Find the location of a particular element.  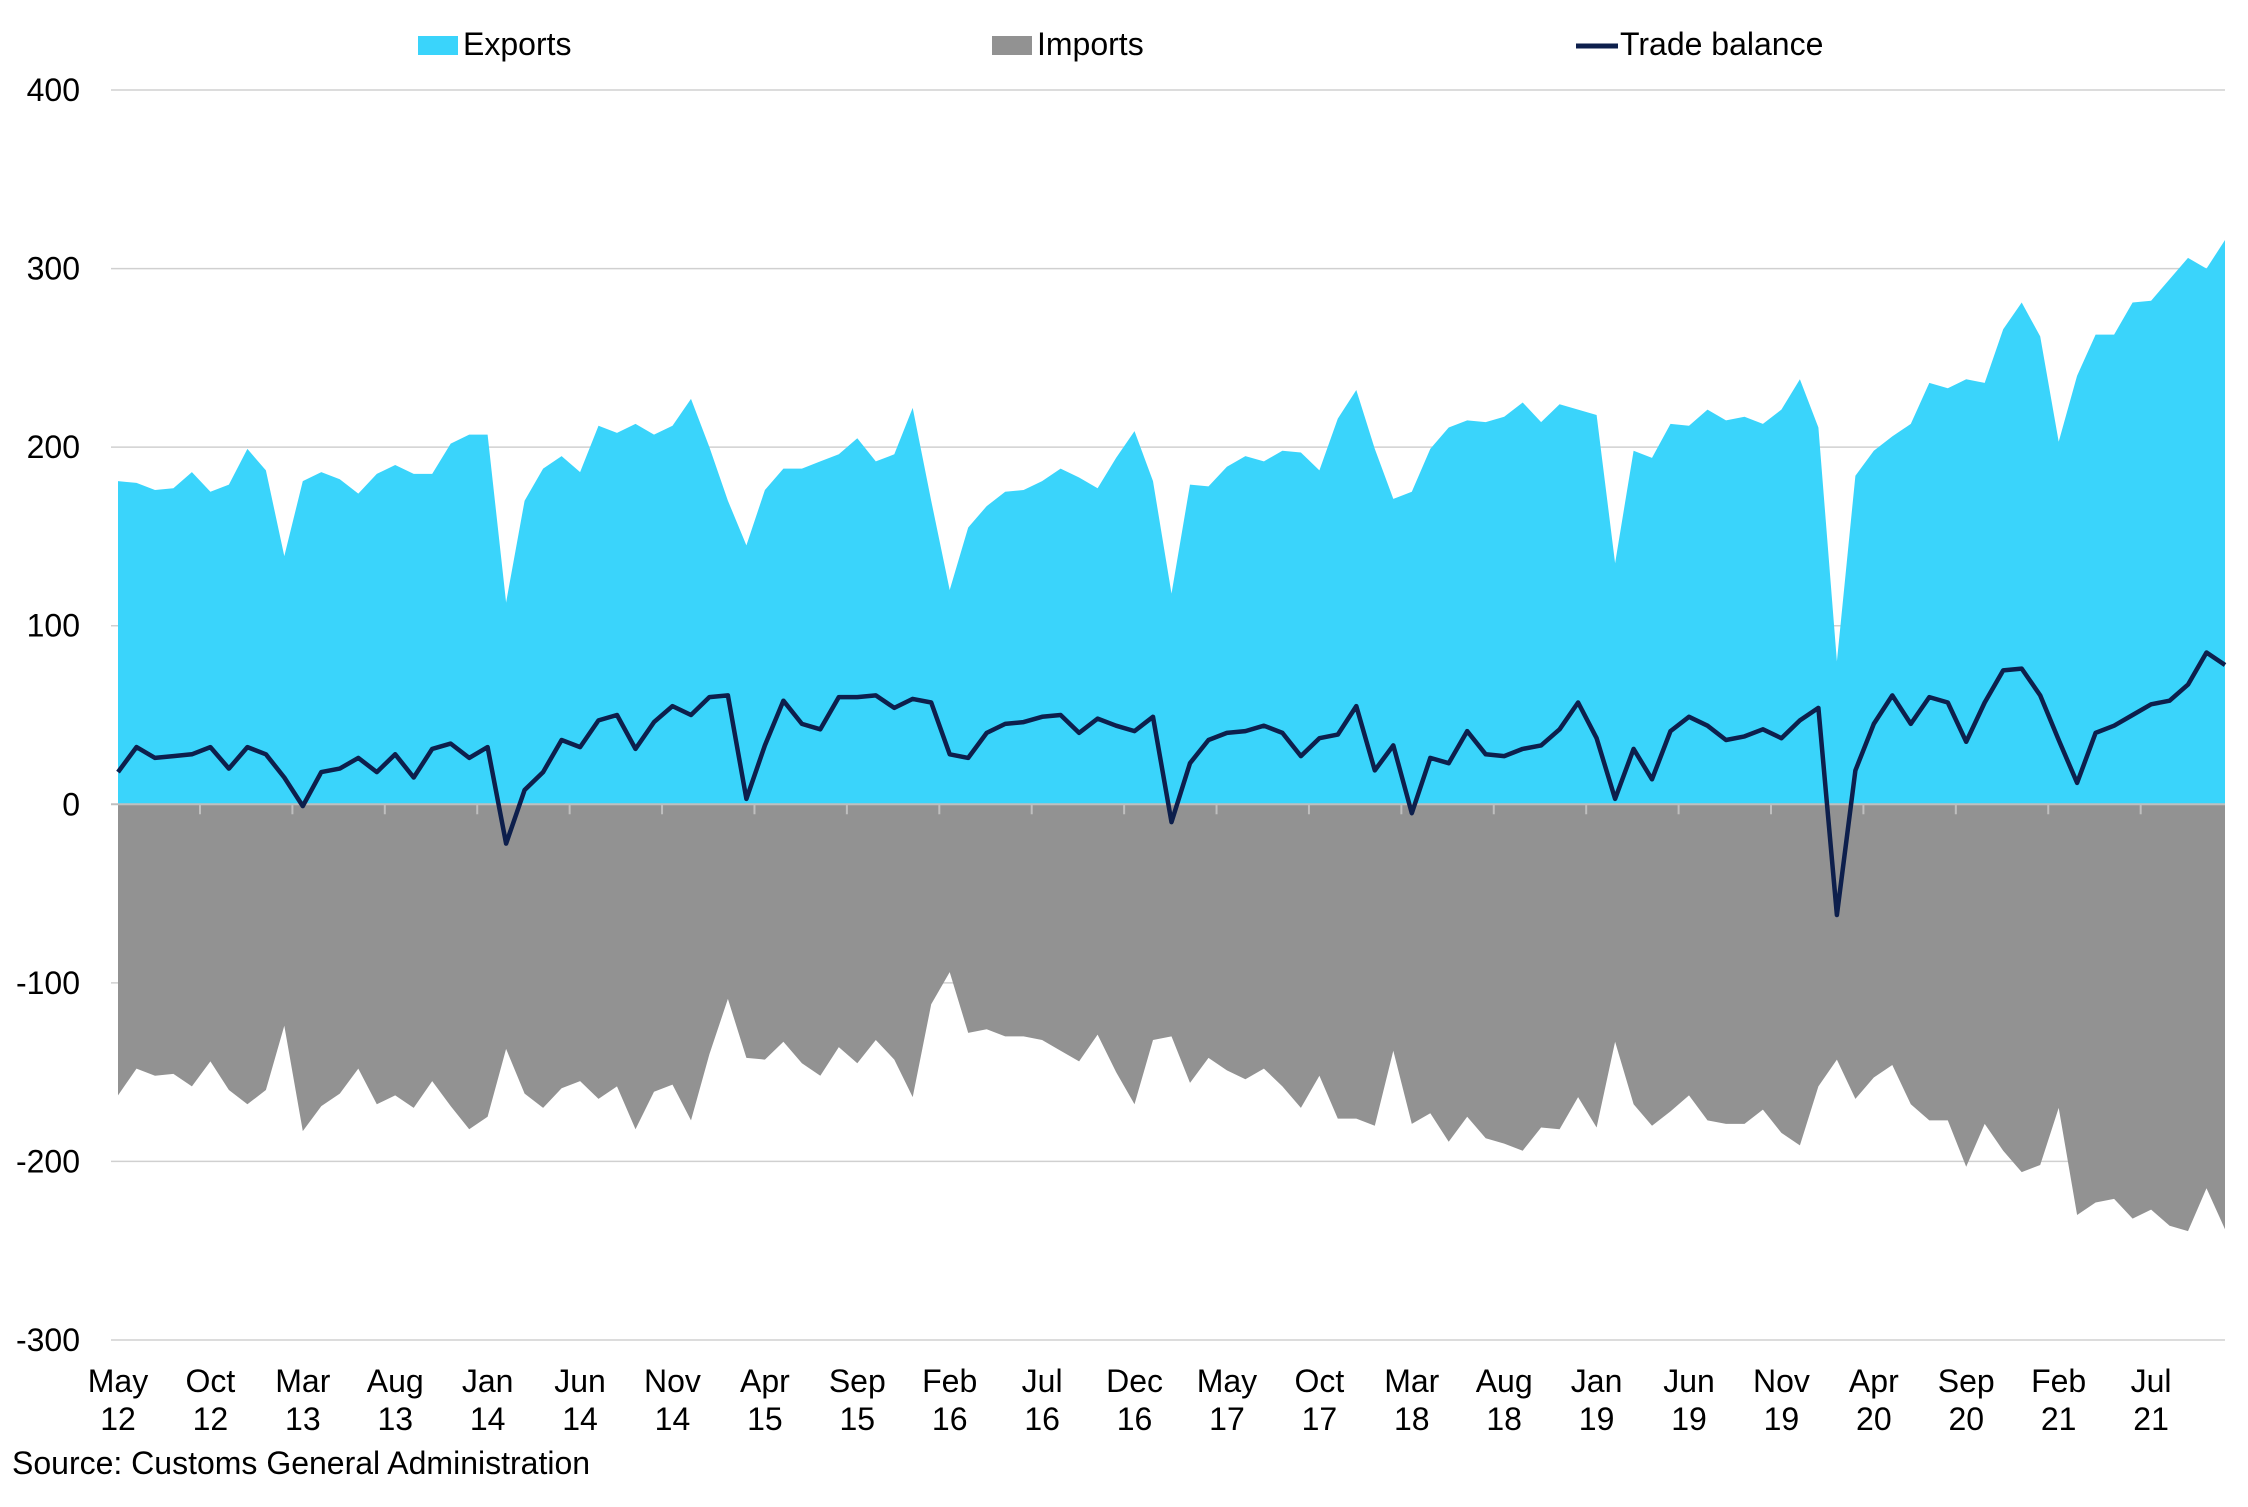

legend-label-exports: Exports is located at coordinates (517, 44).